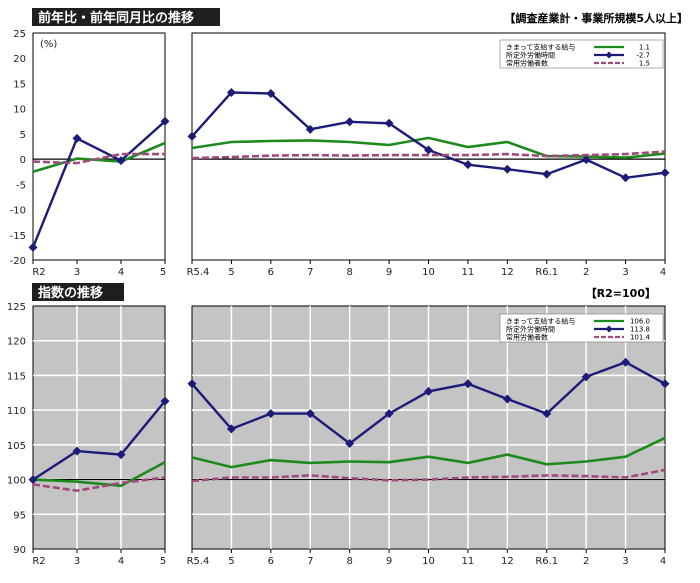  What do you see at coordinates (19, 34) in the screenshot?
I see `y-tick-label: 25` at bounding box center [19, 34].